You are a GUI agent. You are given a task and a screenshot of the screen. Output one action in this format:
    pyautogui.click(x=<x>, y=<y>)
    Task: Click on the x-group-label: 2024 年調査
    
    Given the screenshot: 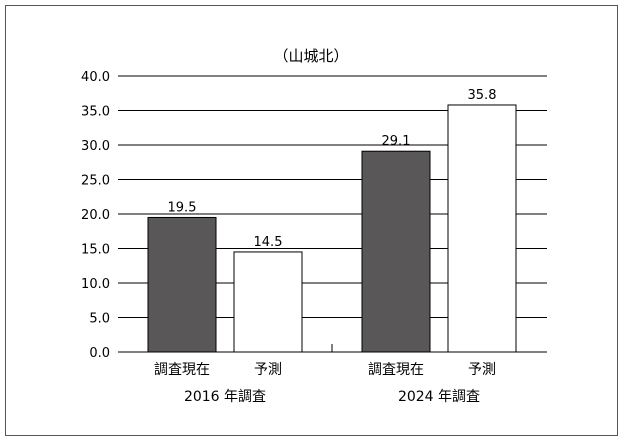 What is the action you would take?
    pyautogui.click(x=439, y=397)
    